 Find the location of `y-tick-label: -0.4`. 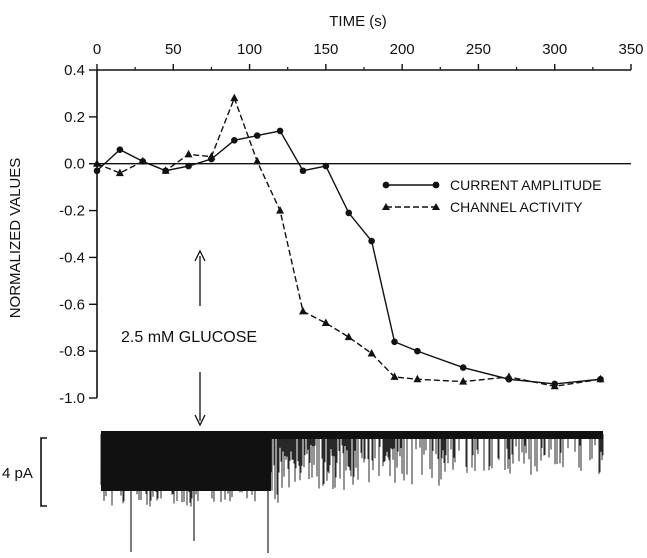

y-tick-label: -0.4 is located at coordinates (72, 257).